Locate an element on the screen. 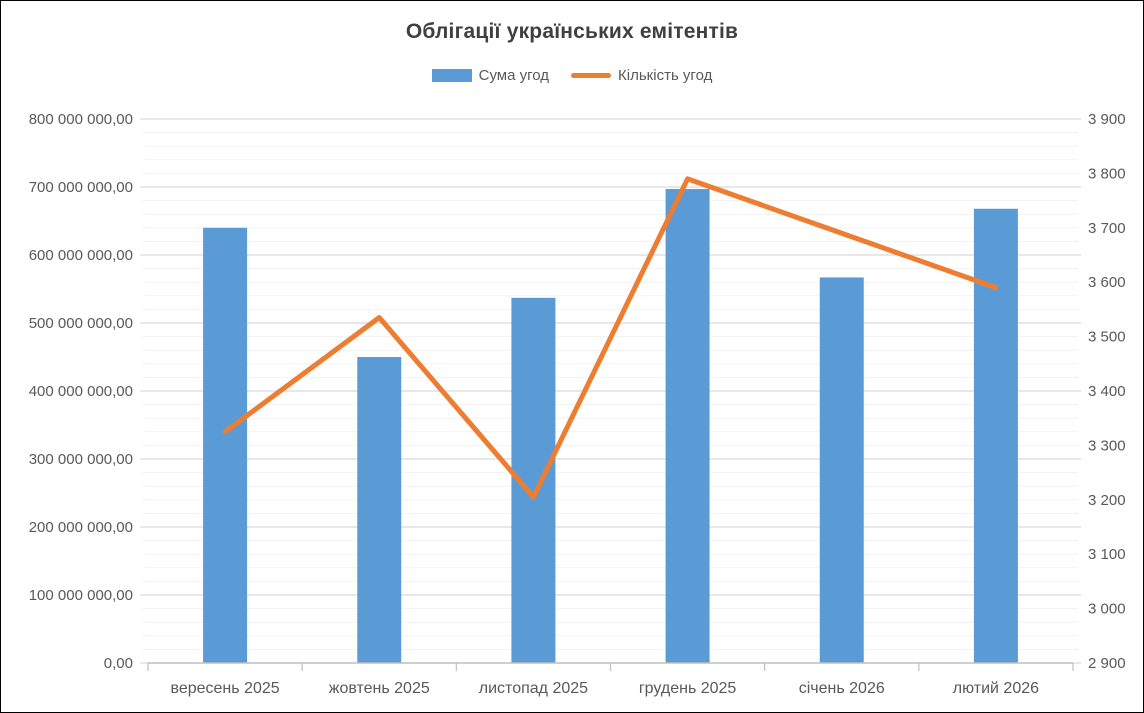  category-label: листопад 2025 is located at coordinates (533, 688).